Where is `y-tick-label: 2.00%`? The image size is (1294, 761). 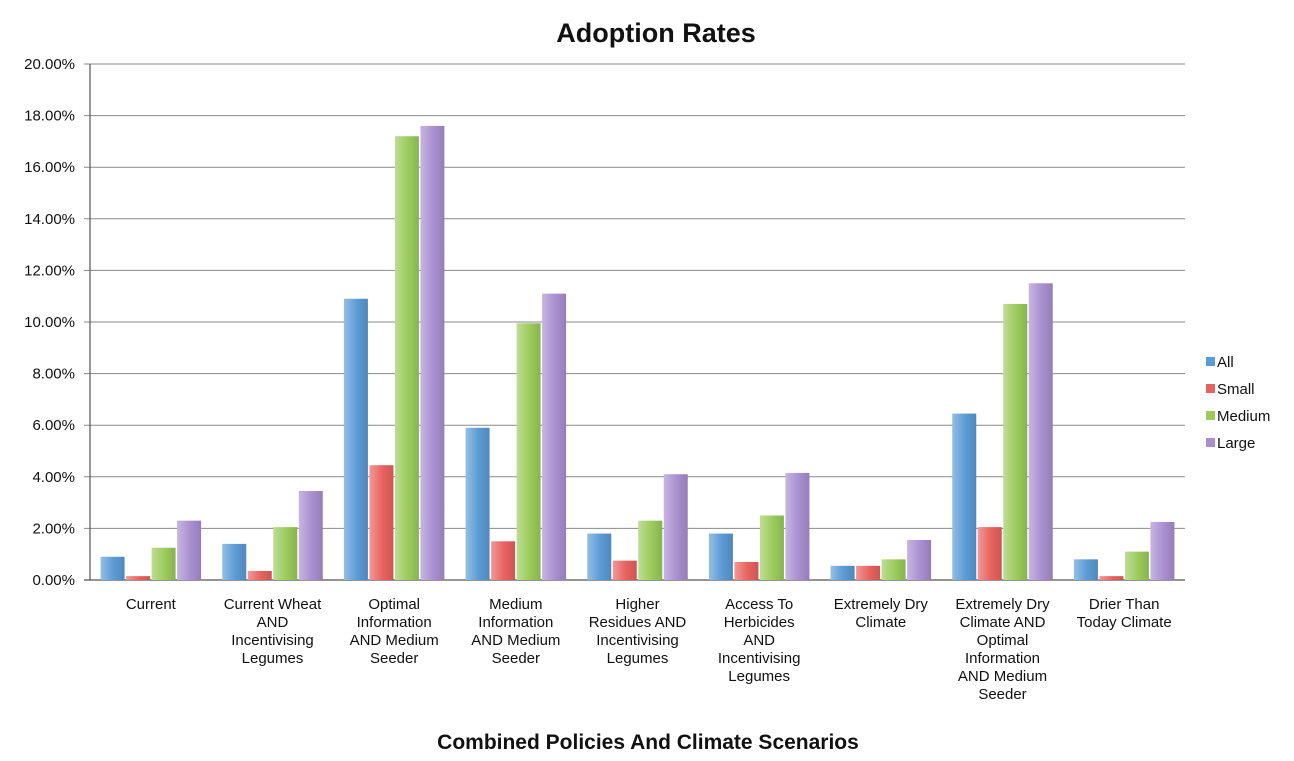
y-tick-label: 2.00% is located at coordinates (53, 528).